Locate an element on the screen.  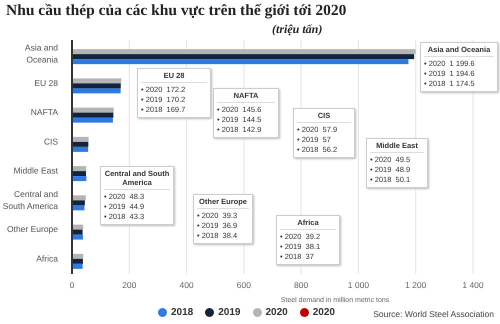
y-tick-label: CIS is located at coordinates (51, 141).